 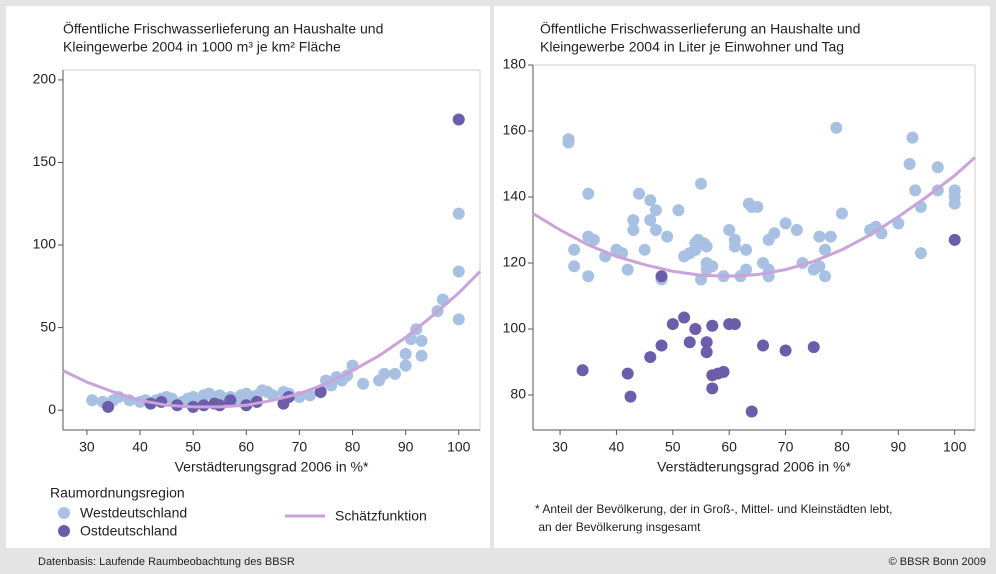 What do you see at coordinates (133, 513) in the screenshot?
I see `legend-label: Westdeutschland` at bounding box center [133, 513].